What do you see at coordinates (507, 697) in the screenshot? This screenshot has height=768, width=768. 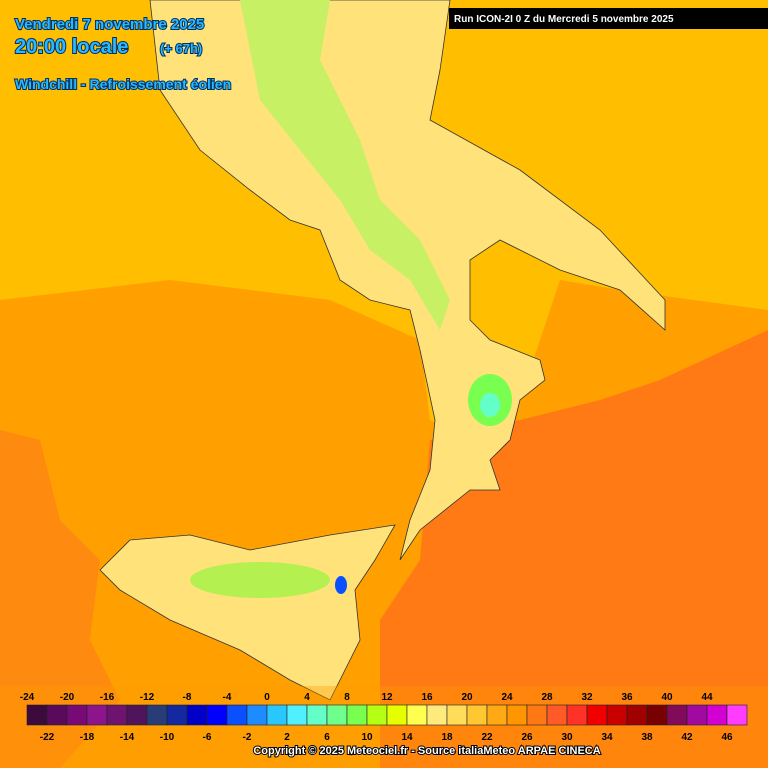 I see `legend-label: 24` at bounding box center [507, 697].